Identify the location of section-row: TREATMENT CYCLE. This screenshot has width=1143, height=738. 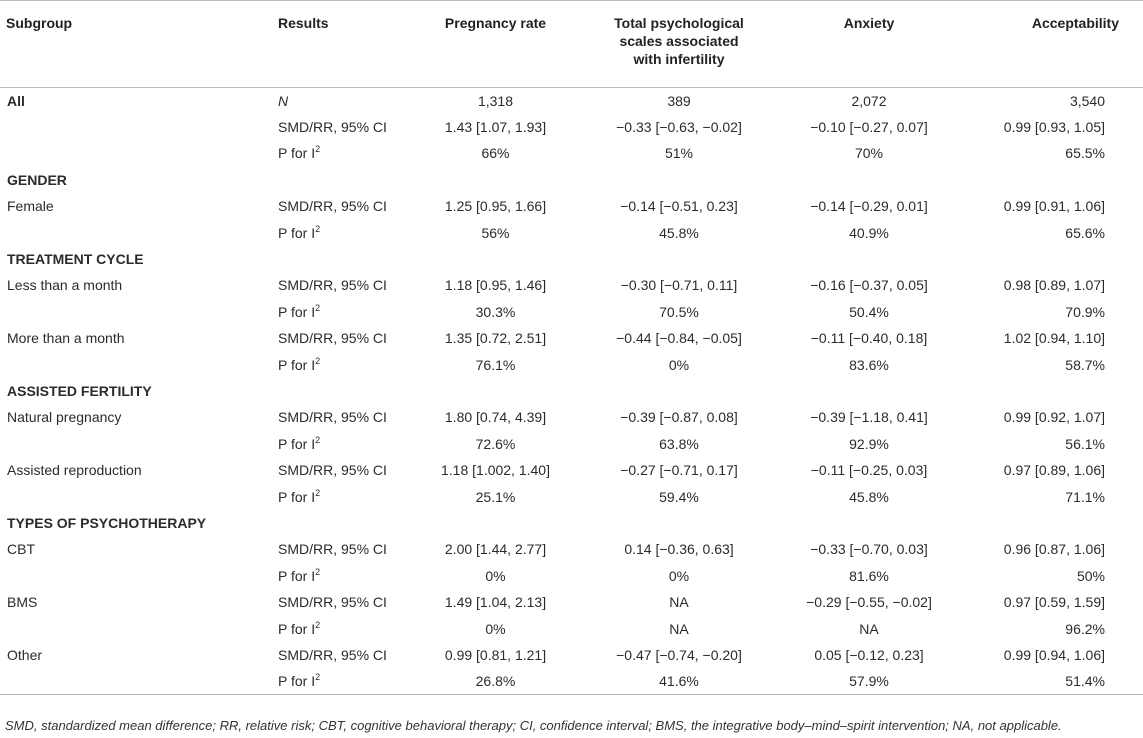
(571, 259).